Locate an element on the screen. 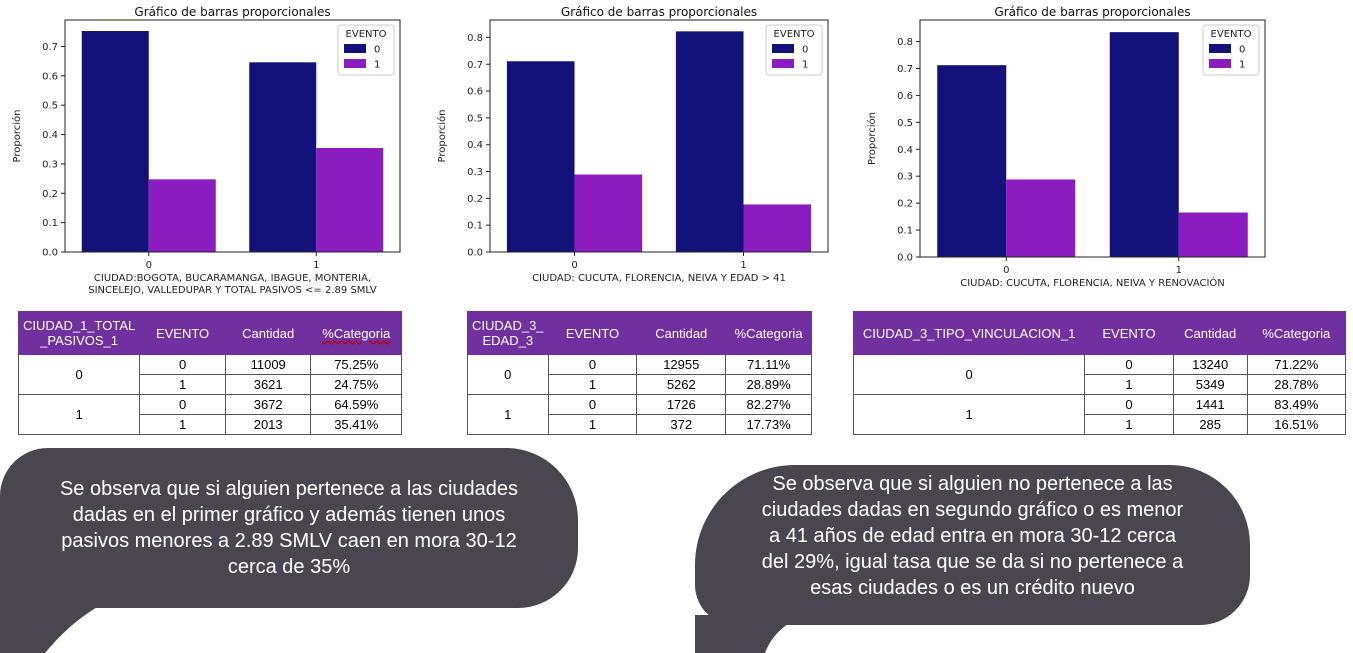 This screenshot has width=1353, height=653. table-row: 1 285 16.51% is located at coordinates (1100, 424).